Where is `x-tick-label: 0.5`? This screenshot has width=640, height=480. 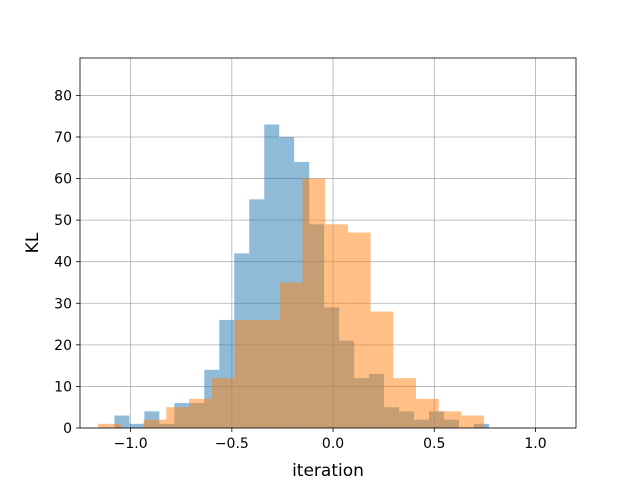 x-tick-label: 0.5 is located at coordinates (434, 444).